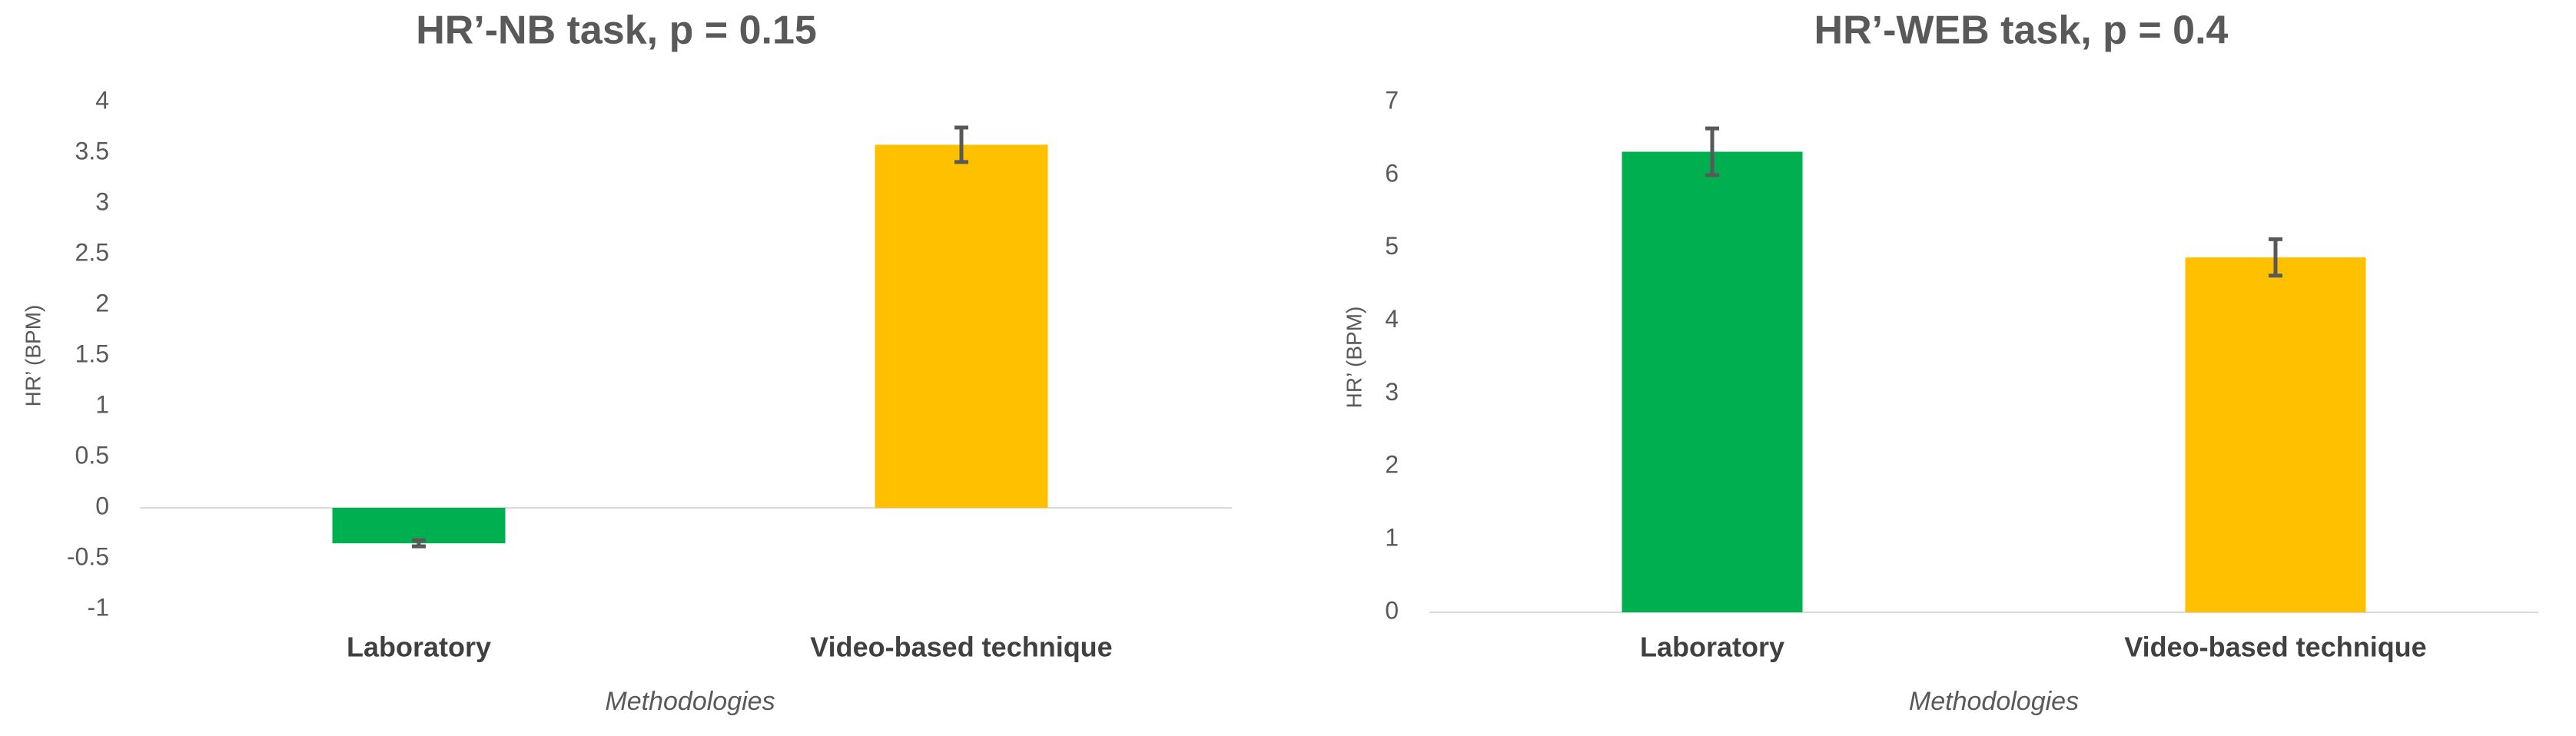 This screenshot has width=2576, height=736. What do you see at coordinates (88, 556) in the screenshot?
I see `y-tick-label: -0.5` at bounding box center [88, 556].